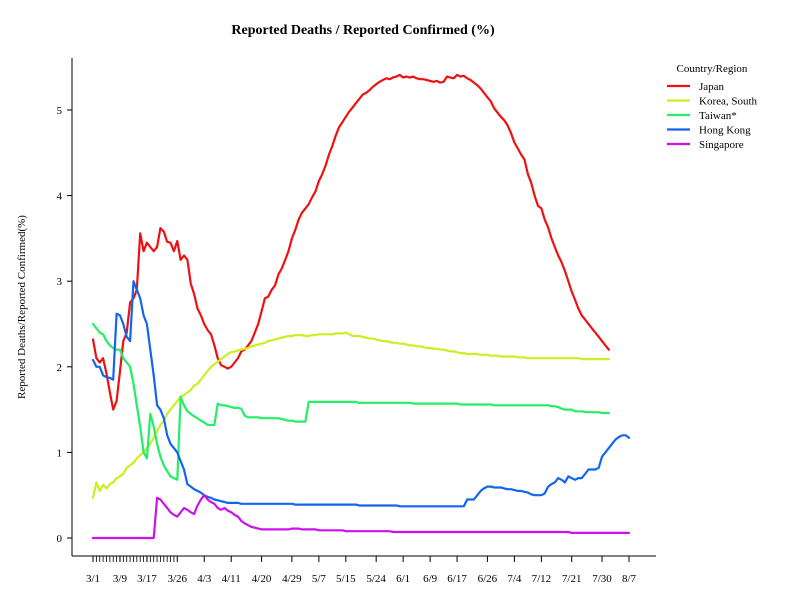  I want to click on x-tick-label: 8/7, so click(629, 579).